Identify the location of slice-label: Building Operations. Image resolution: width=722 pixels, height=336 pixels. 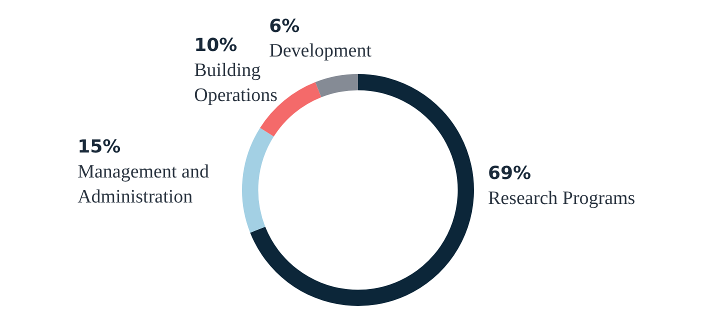
(236, 83).